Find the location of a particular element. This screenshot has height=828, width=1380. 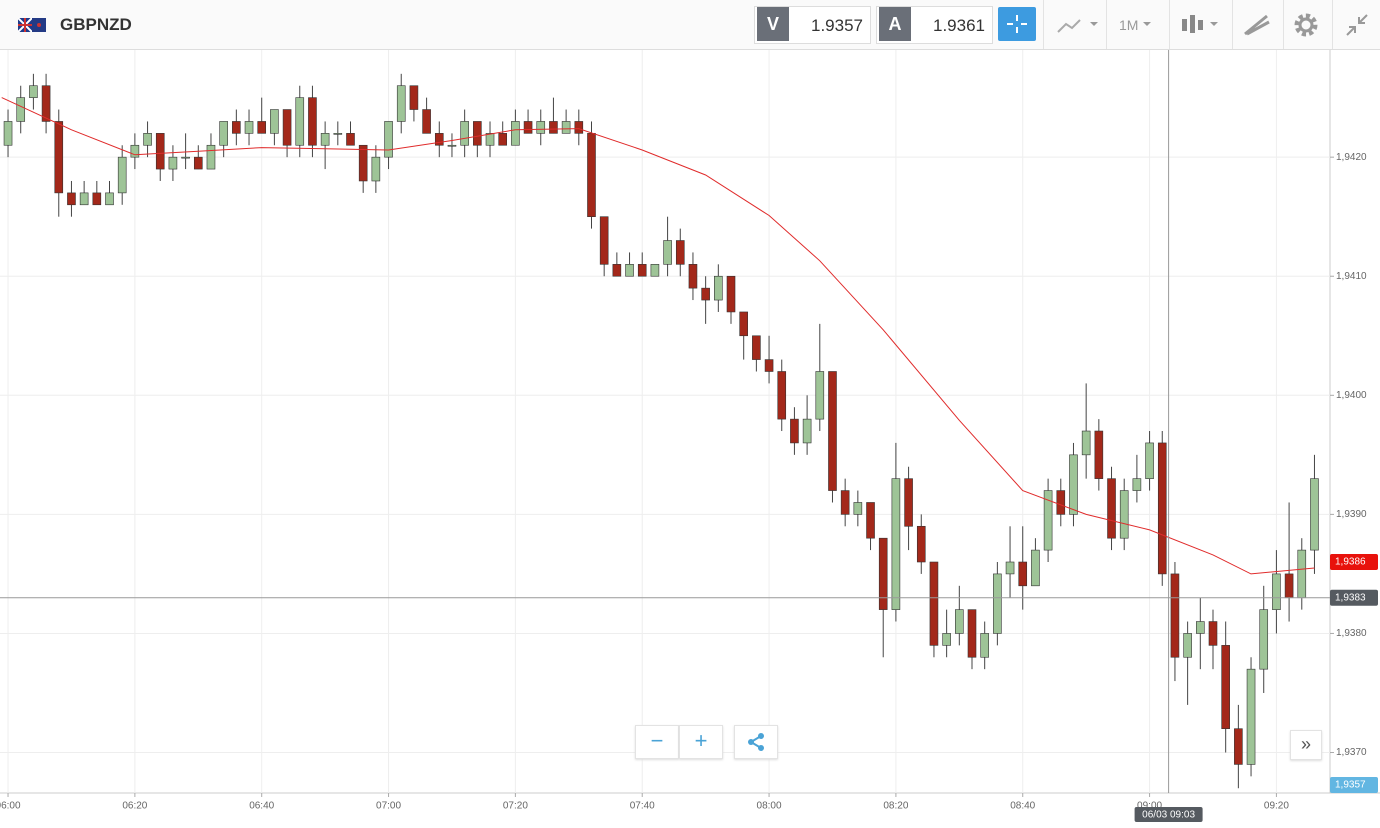

flag-icon is located at coordinates (32, 25).